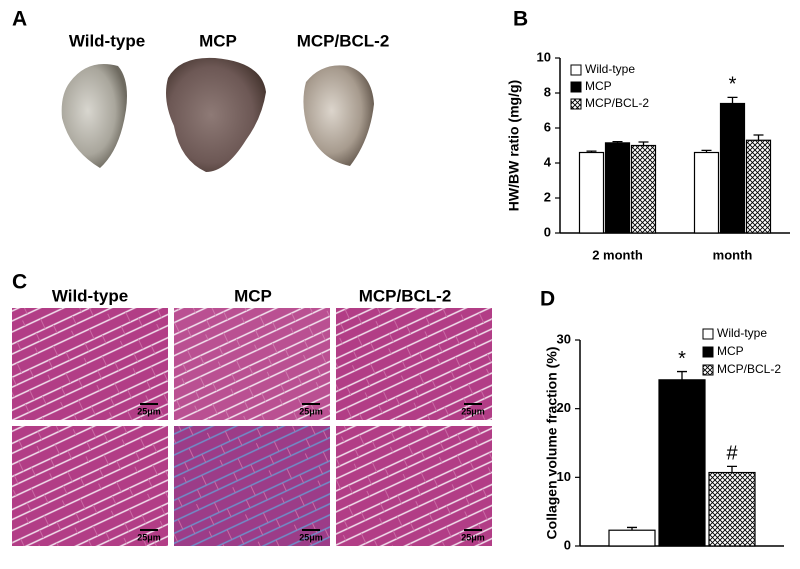 This screenshot has width=800, height=569. What do you see at coordinates (732, 454) in the screenshot?
I see `annotation: #` at bounding box center [732, 454].